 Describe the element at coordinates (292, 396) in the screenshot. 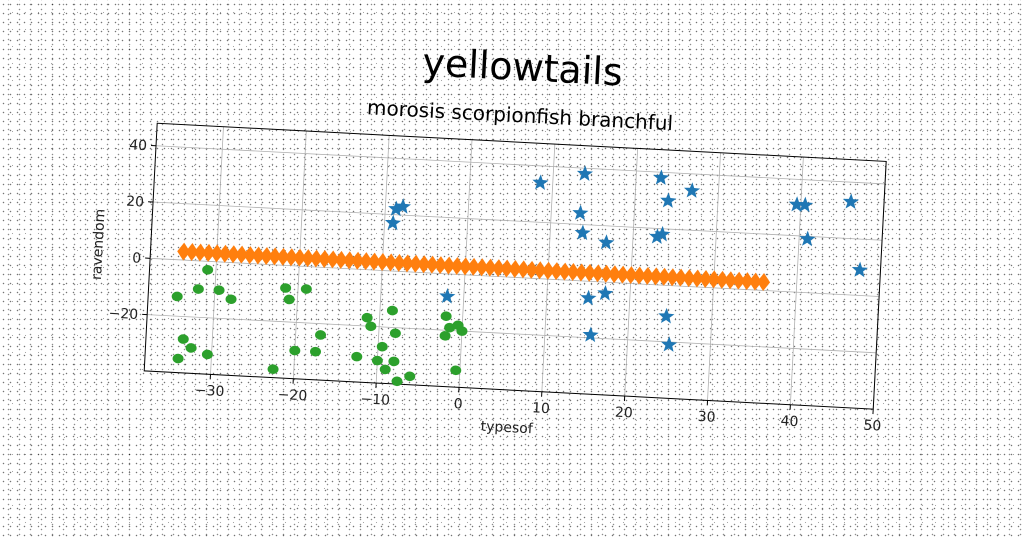

I see `x-tick-label: −20` at that location.